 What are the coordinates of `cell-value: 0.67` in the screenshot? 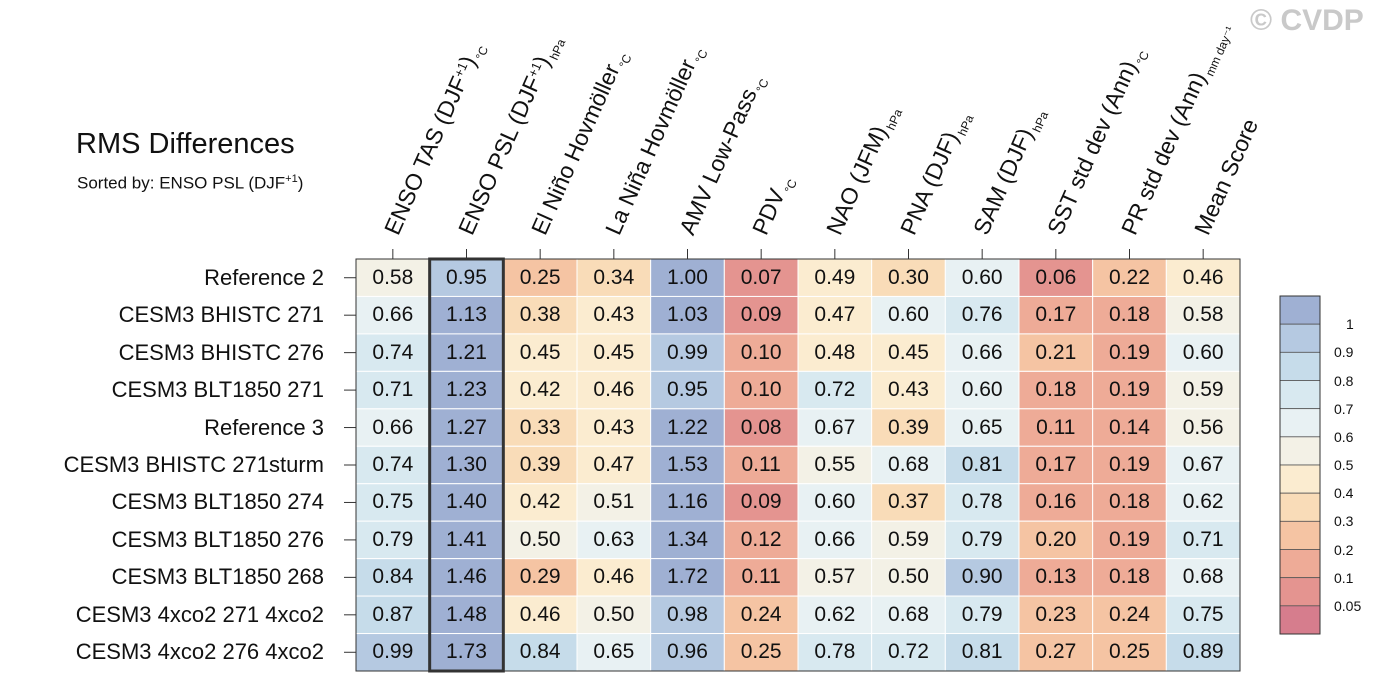 It's located at (1203, 464).